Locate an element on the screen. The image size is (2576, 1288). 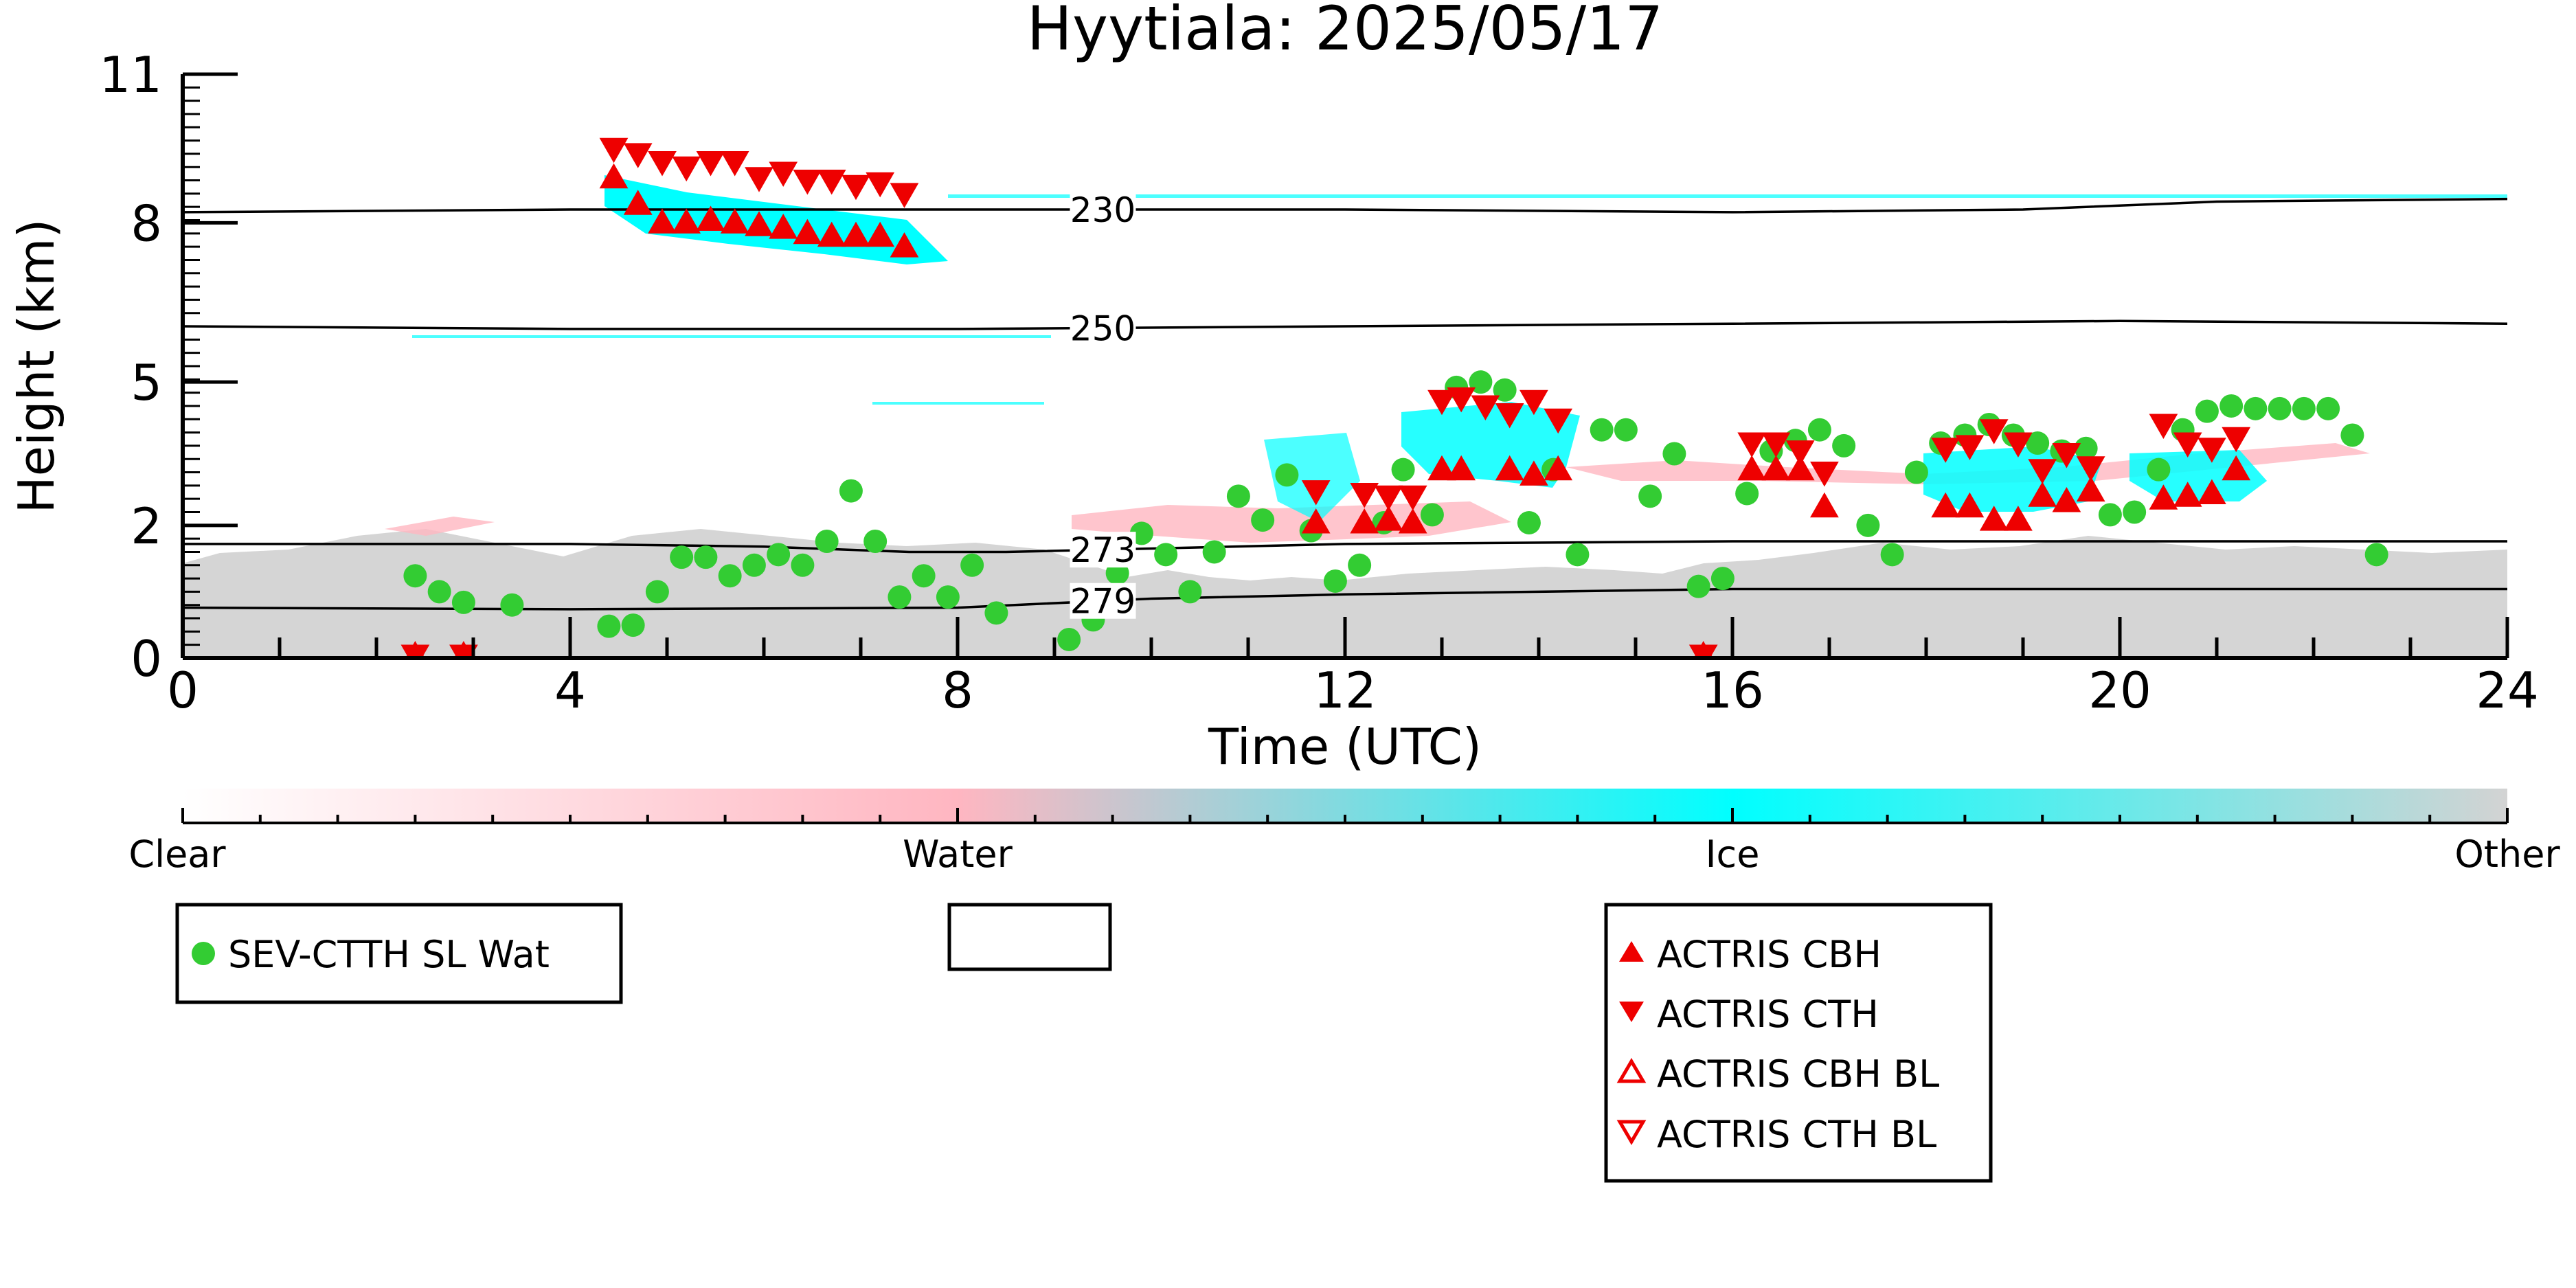
x-tick-label: 0 is located at coordinates (183, 690).